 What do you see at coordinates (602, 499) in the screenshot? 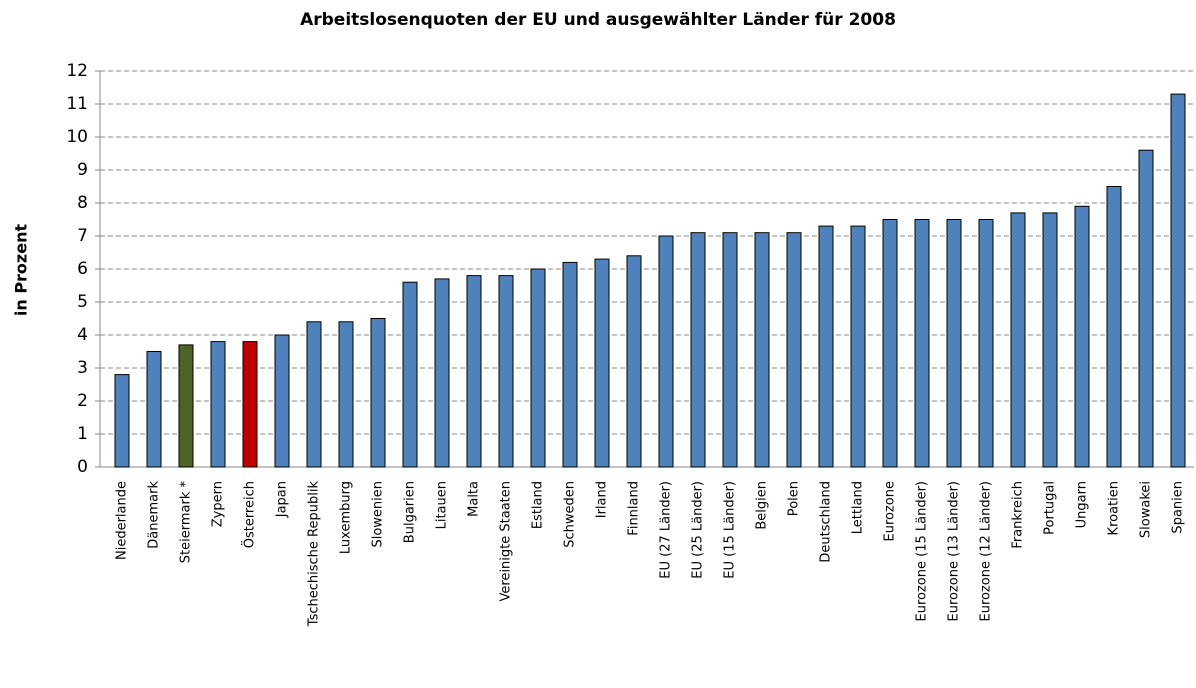
I see `x-tick-label: Irland` at bounding box center [602, 499].